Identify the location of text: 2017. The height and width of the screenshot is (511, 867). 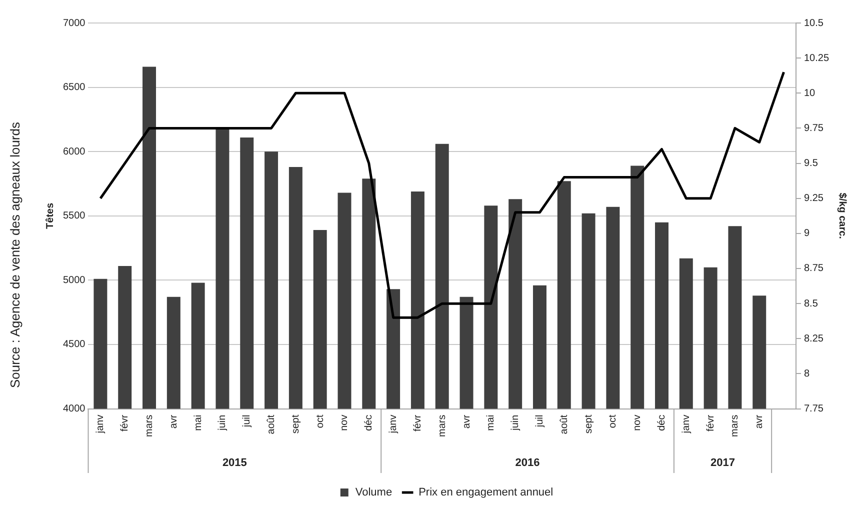
(723, 463).